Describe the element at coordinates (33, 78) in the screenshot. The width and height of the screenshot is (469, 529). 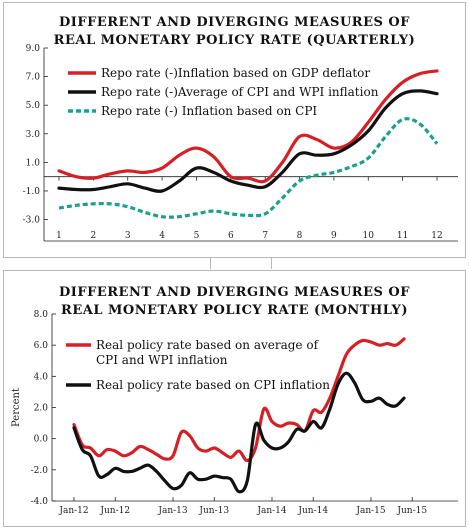
I see `quarterly-y-tick-label: 7.0` at that location.